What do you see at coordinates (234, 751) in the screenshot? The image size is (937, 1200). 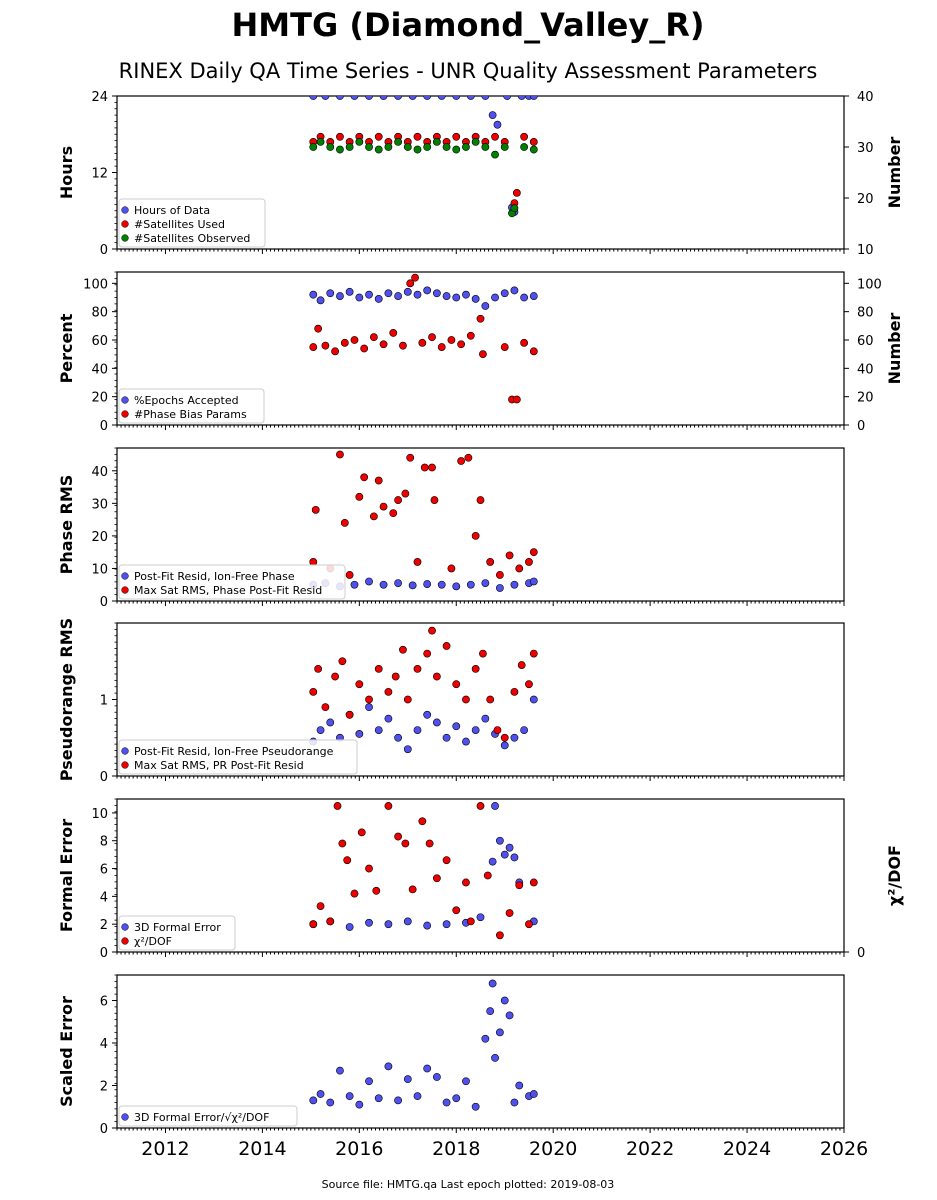 I see `legend-label: Post-Fit Resid, Ion-Free Pseudorange` at bounding box center [234, 751].